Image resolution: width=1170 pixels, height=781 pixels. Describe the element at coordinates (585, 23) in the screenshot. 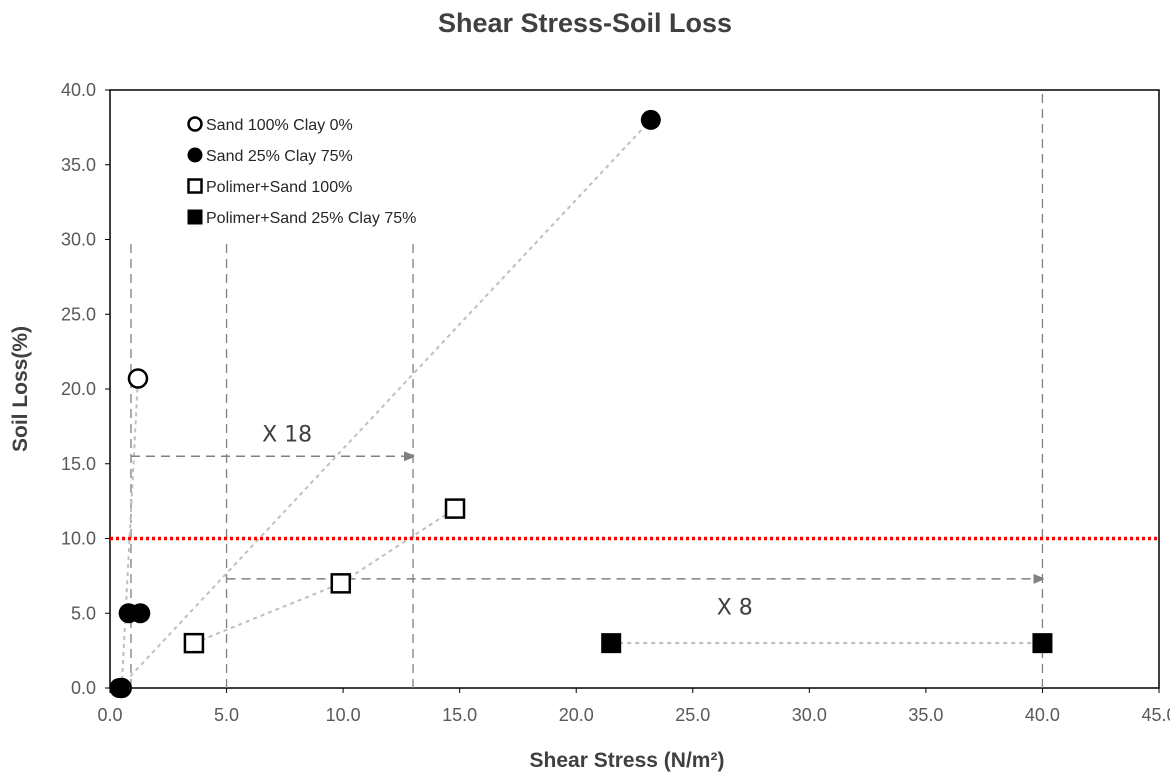

I see `chart-title: Shear Stress-Soil Loss` at that location.